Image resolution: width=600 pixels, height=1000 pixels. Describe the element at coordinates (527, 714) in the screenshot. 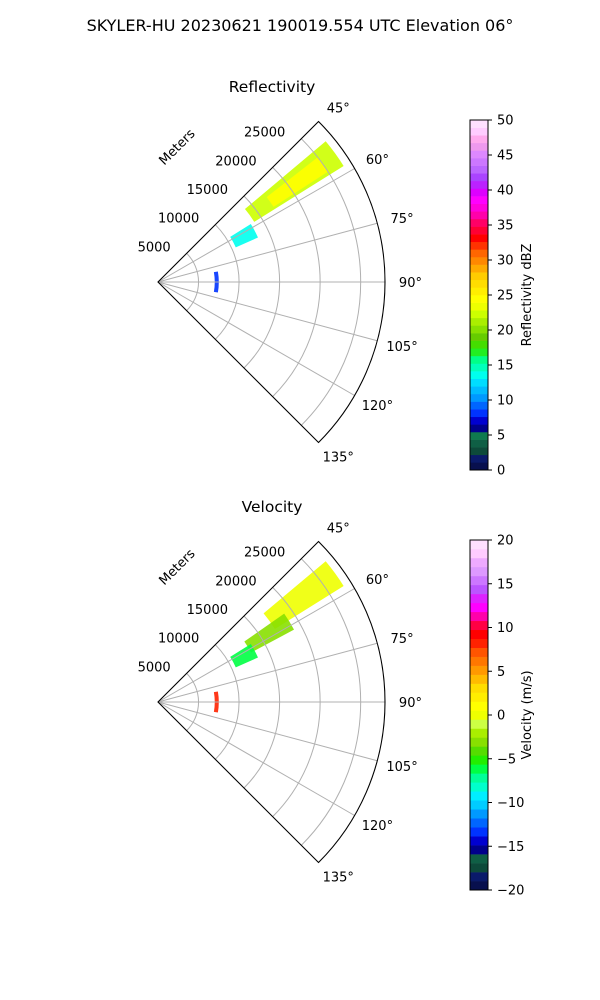

I see `colorbar-label: Velocity (m/s)` at that location.